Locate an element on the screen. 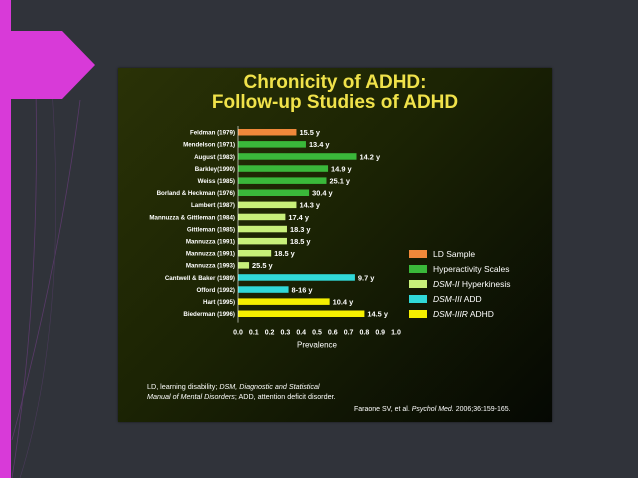  legend-item: DSM-III ADD is located at coordinates (479, 299).